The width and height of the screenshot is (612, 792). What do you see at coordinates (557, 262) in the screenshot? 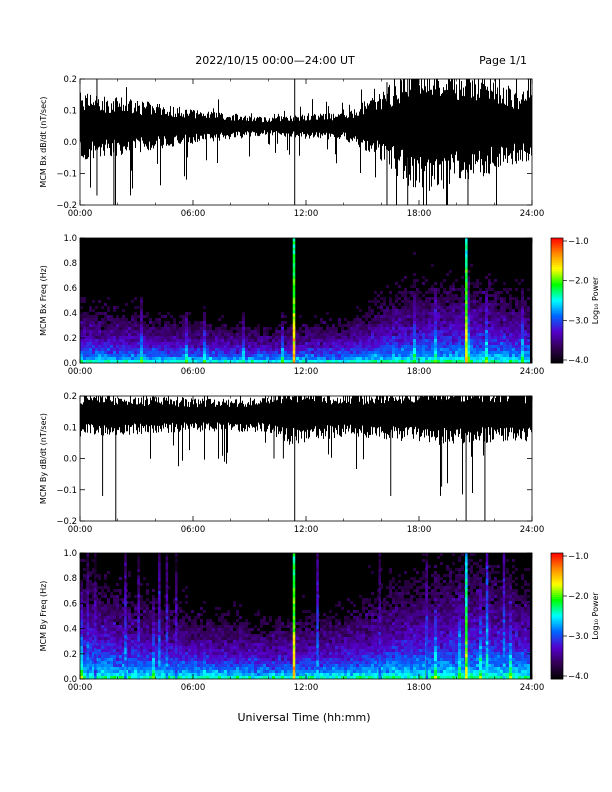
I see `colorbar-swatch` at bounding box center [557, 262].